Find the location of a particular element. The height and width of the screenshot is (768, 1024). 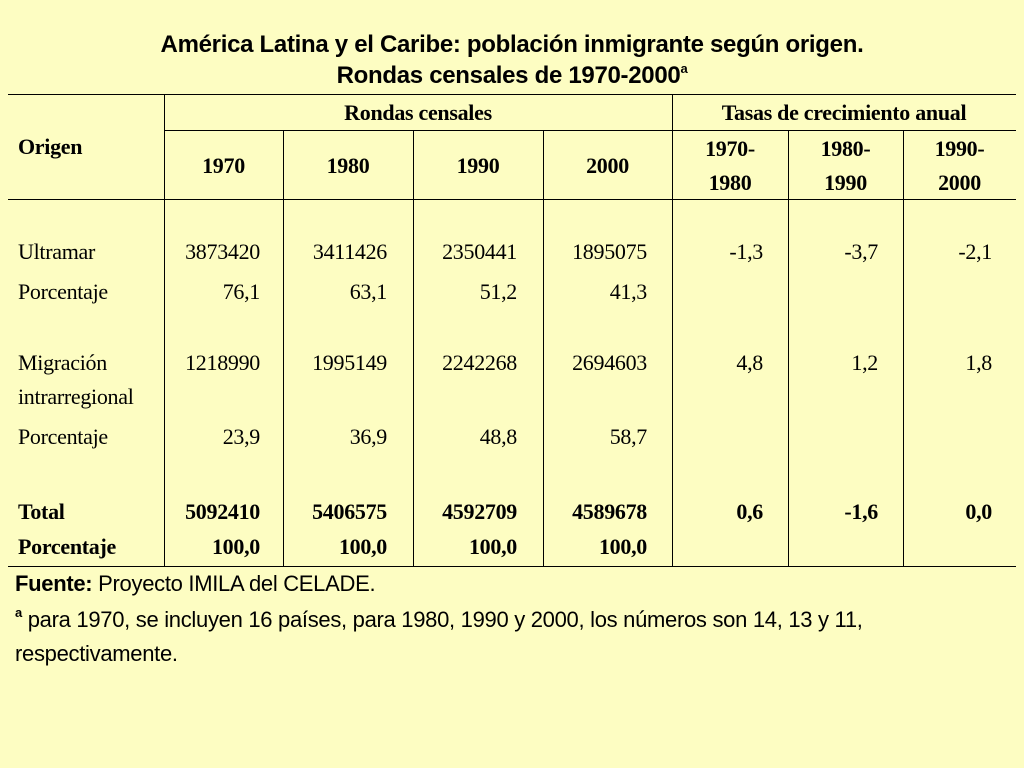

footer-source-label: Fuente: is located at coordinates (54, 583).